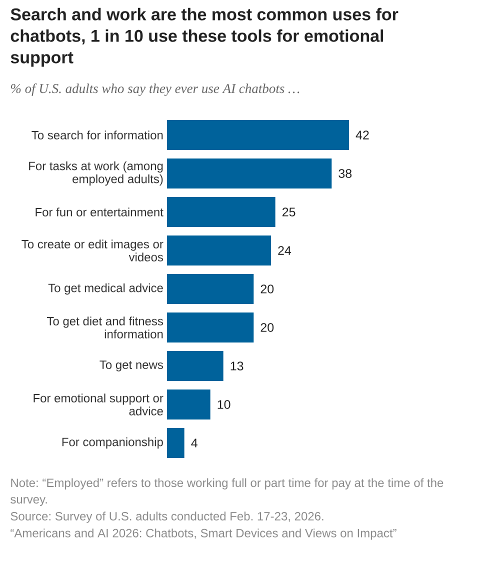 Image resolution: width=487 pixels, height=569 pixels. I want to click on data-label: 4, so click(194, 443).